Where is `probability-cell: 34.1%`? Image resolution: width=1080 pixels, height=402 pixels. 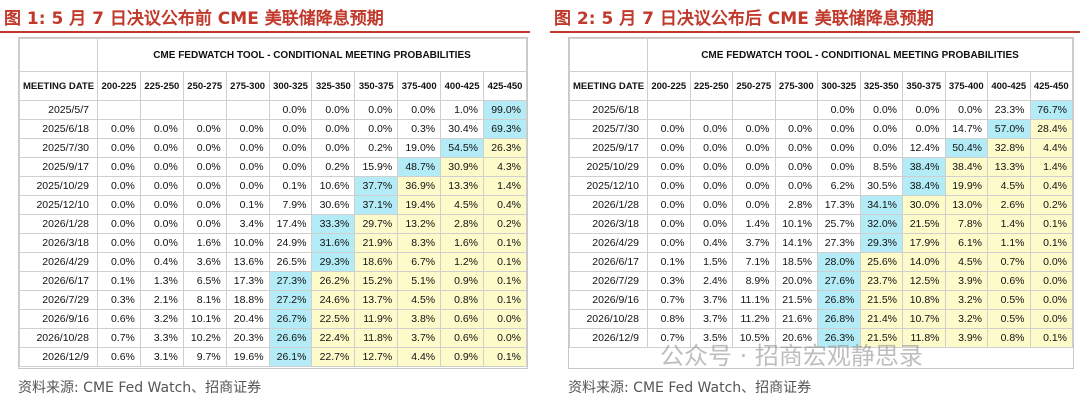
probability-cell: 34.1% is located at coordinates (881, 205).